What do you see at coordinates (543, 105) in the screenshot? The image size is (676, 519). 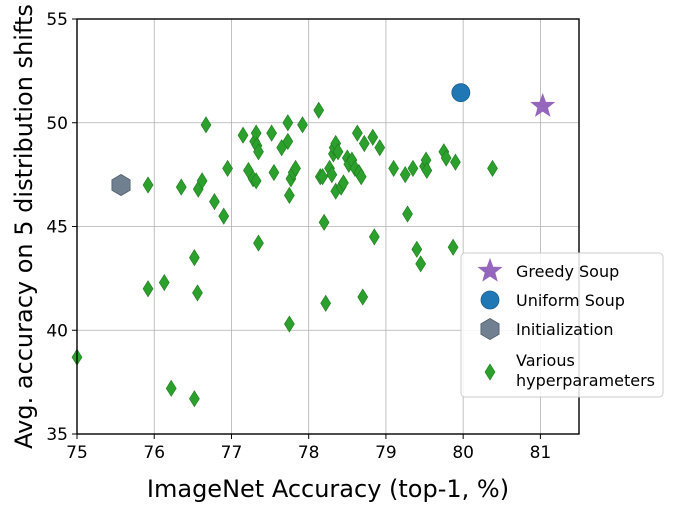 I see `star-point` at bounding box center [543, 105].